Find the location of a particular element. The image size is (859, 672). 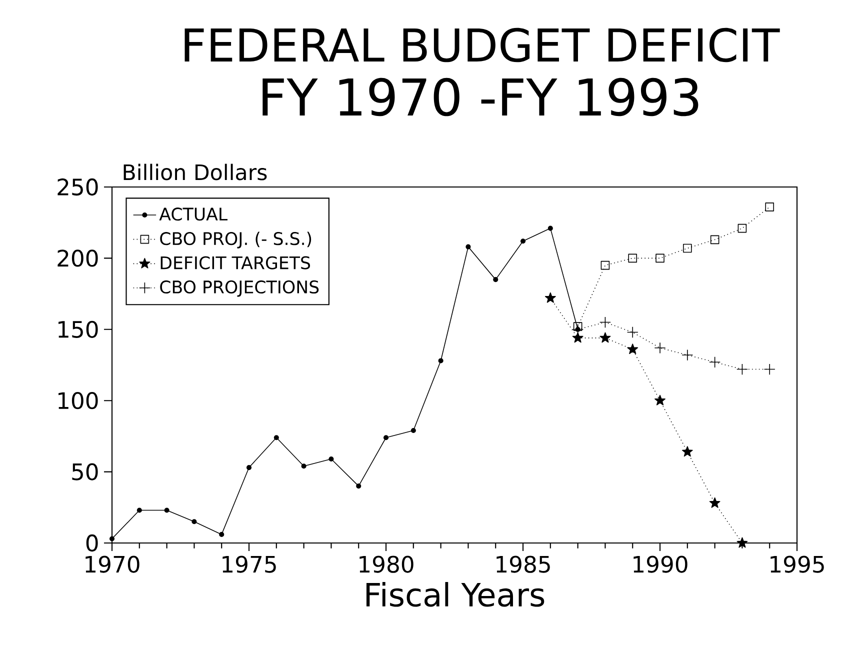

x-tick-label: 1980 is located at coordinates (387, 564).